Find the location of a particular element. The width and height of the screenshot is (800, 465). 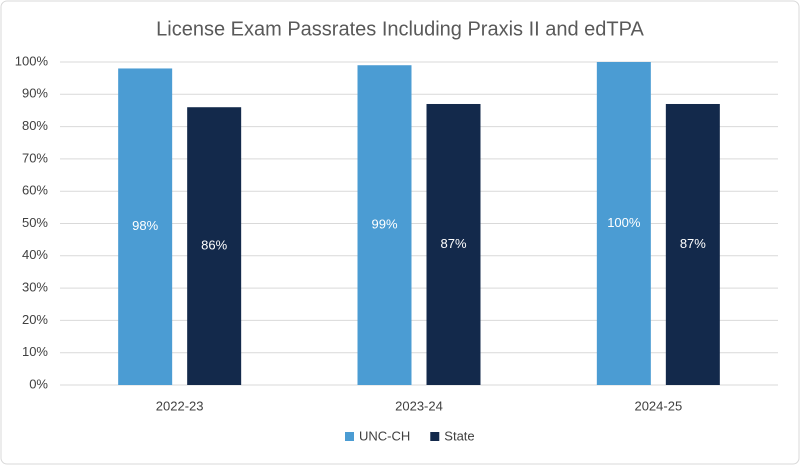

y-tick-label: 50% is located at coordinates (35, 222).